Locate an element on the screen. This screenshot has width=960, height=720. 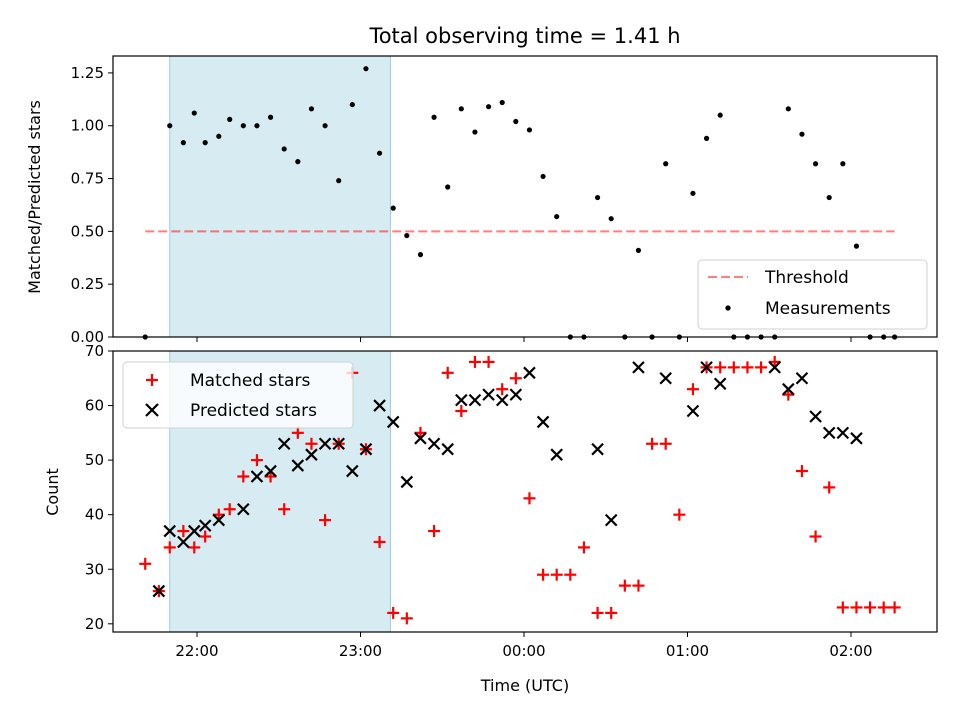
threshold-legend-label: Threshold is located at coordinates (806, 278).